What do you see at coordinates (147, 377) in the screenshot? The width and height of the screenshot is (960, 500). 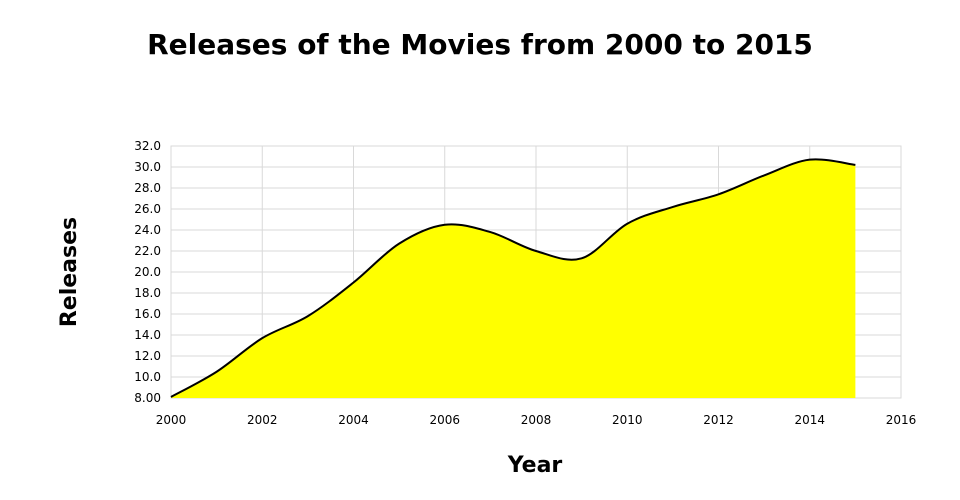 I see `y-tick-label: 10.0` at bounding box center [147, 377].